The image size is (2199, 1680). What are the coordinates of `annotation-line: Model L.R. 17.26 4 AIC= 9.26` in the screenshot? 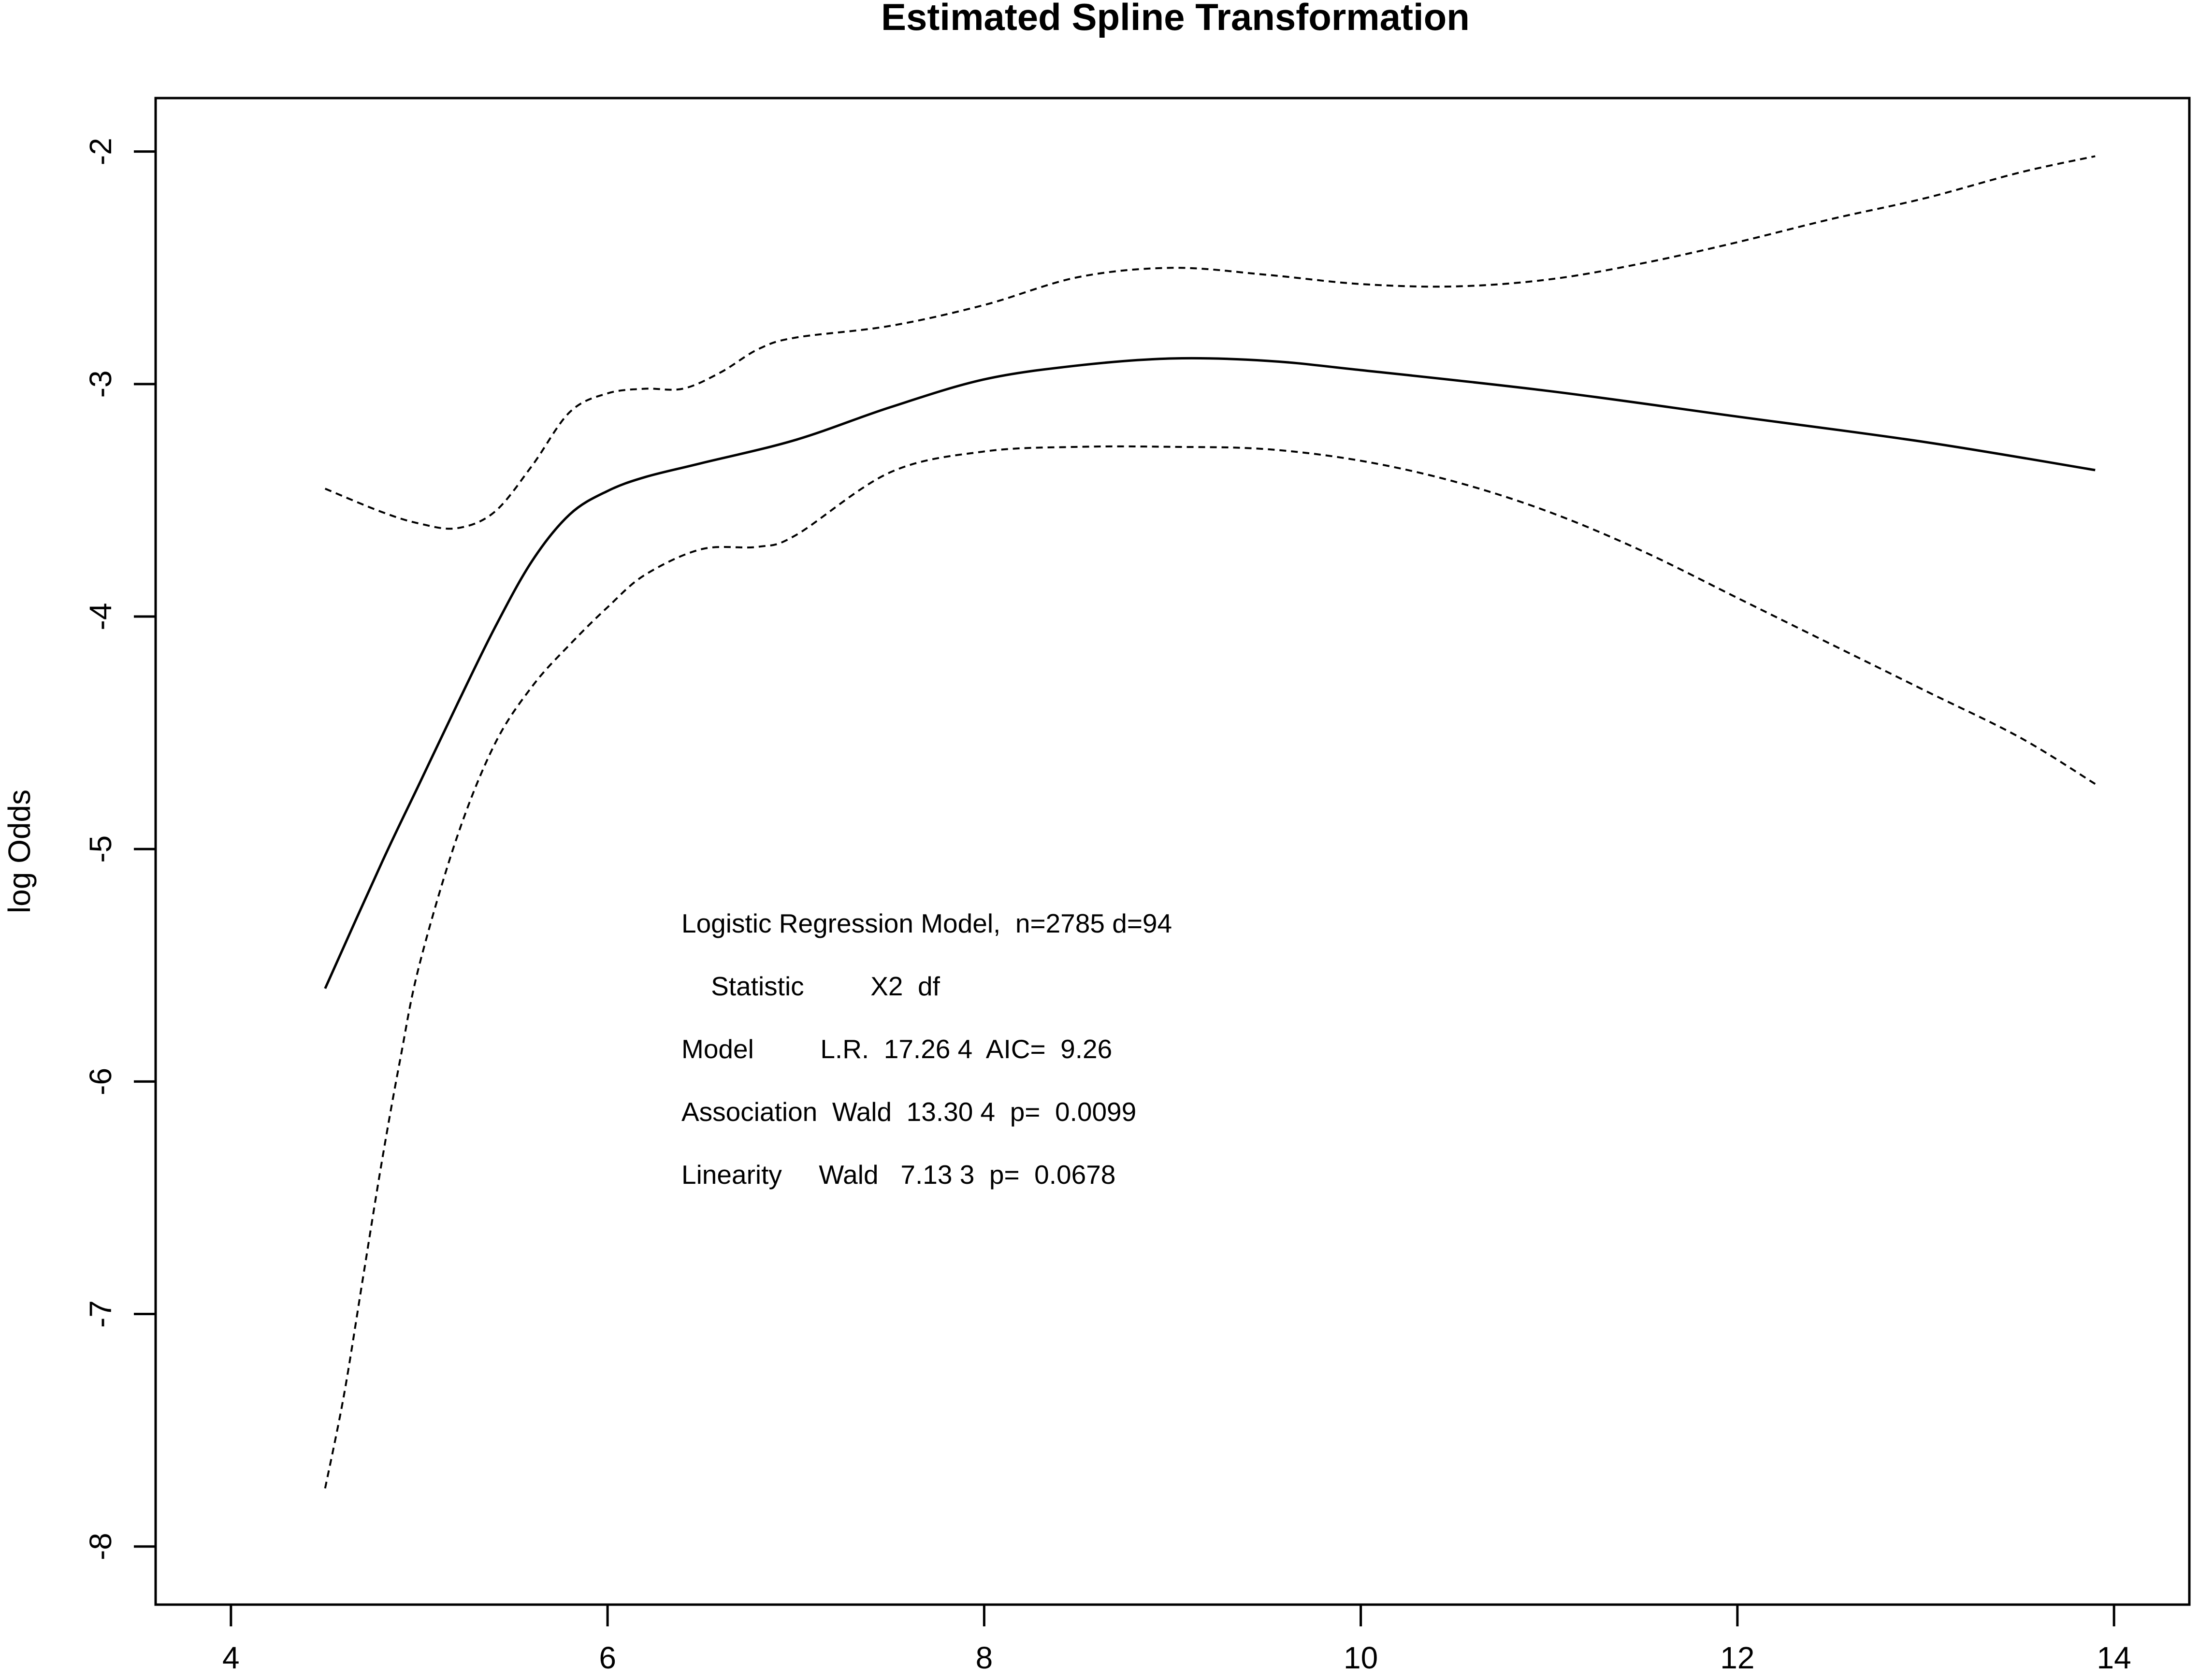 It's located at (896, 1049).